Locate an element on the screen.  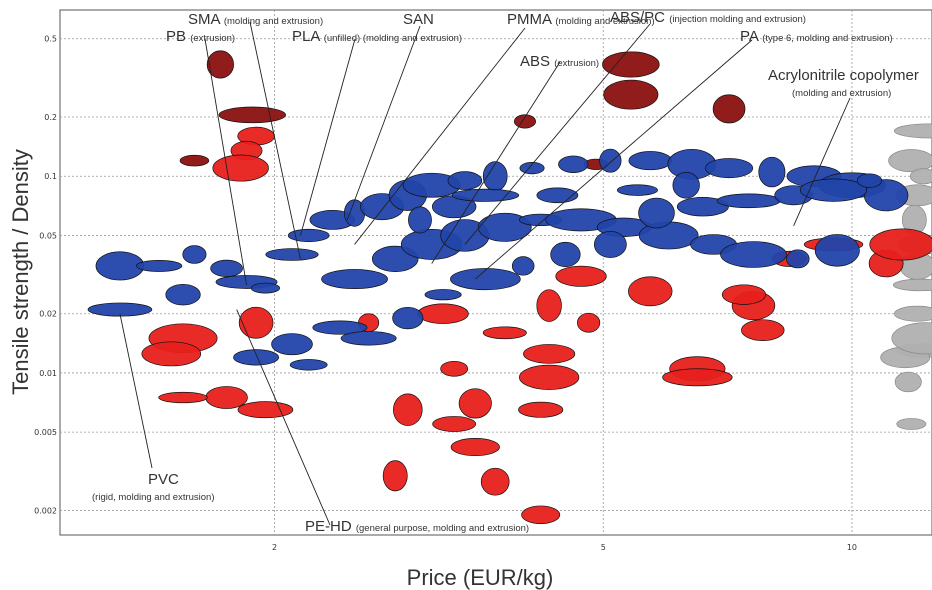
annotation-pvc-sub: (rigid, molding and extrusion) is located at coordinates (153, 497).